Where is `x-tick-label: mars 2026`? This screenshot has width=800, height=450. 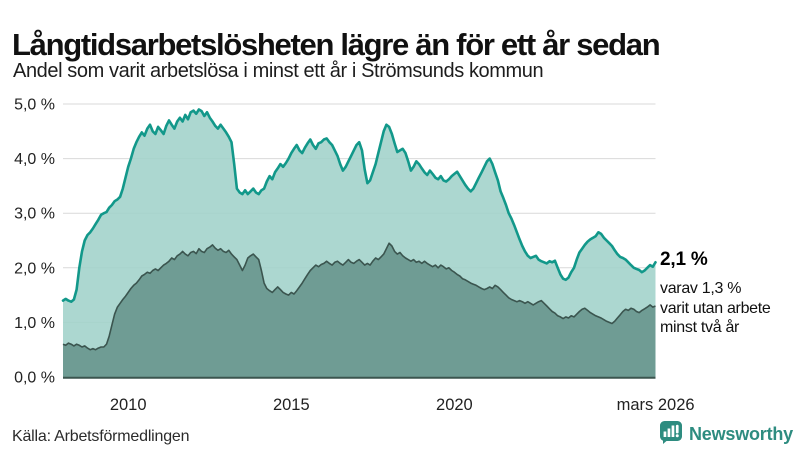
x-tick-label: mars 2026 is located at coordinates (656, 405).